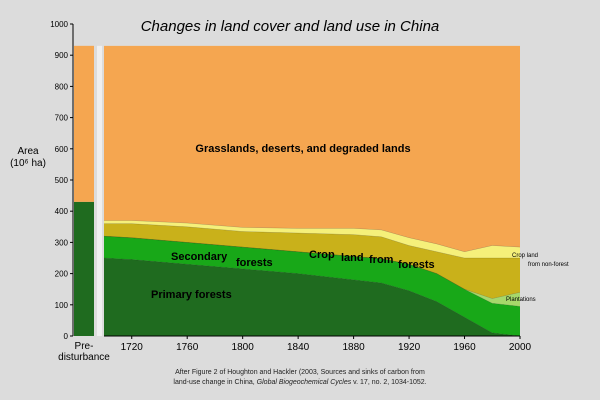 Image resolution: width=600 pixels, height=400 pixels. I want to click on x-tick-label: 1720, so click(132, 347).